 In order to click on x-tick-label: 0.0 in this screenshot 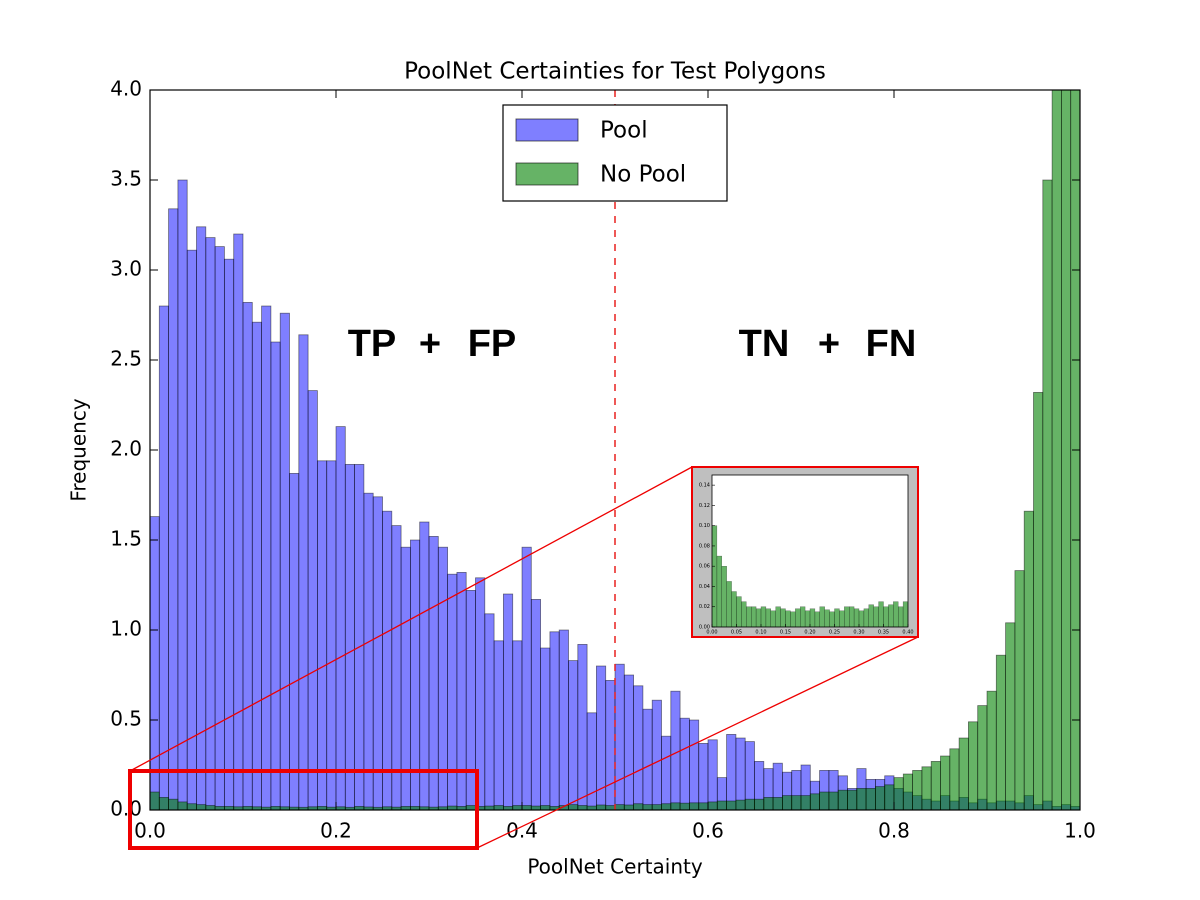, I will do `click(150, 831)`.